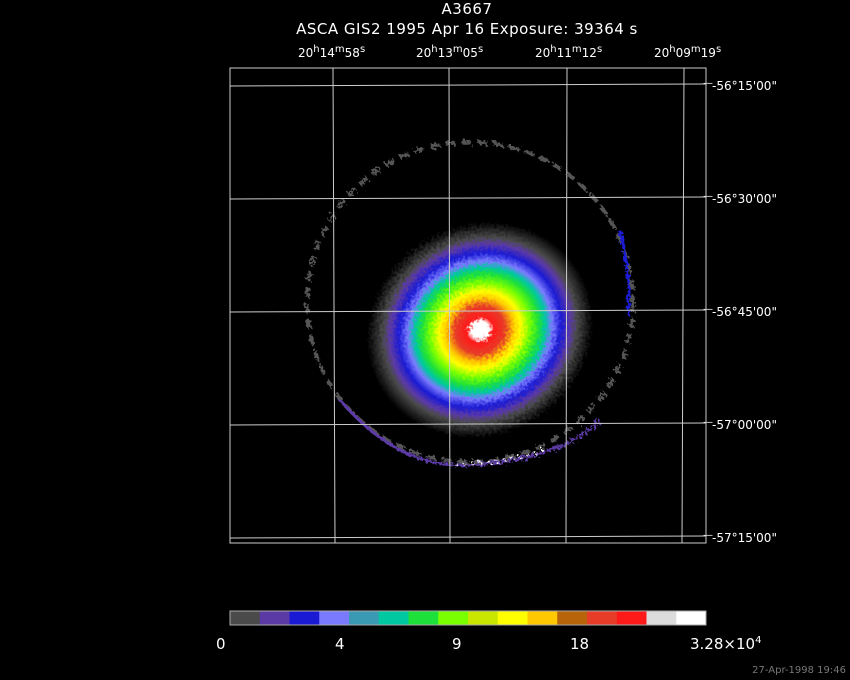 The image size is (850, 680). Describe the element at coordinates (332, 52) in the screenshot. I see `ra-label-1: 20h14m58s` at that location.